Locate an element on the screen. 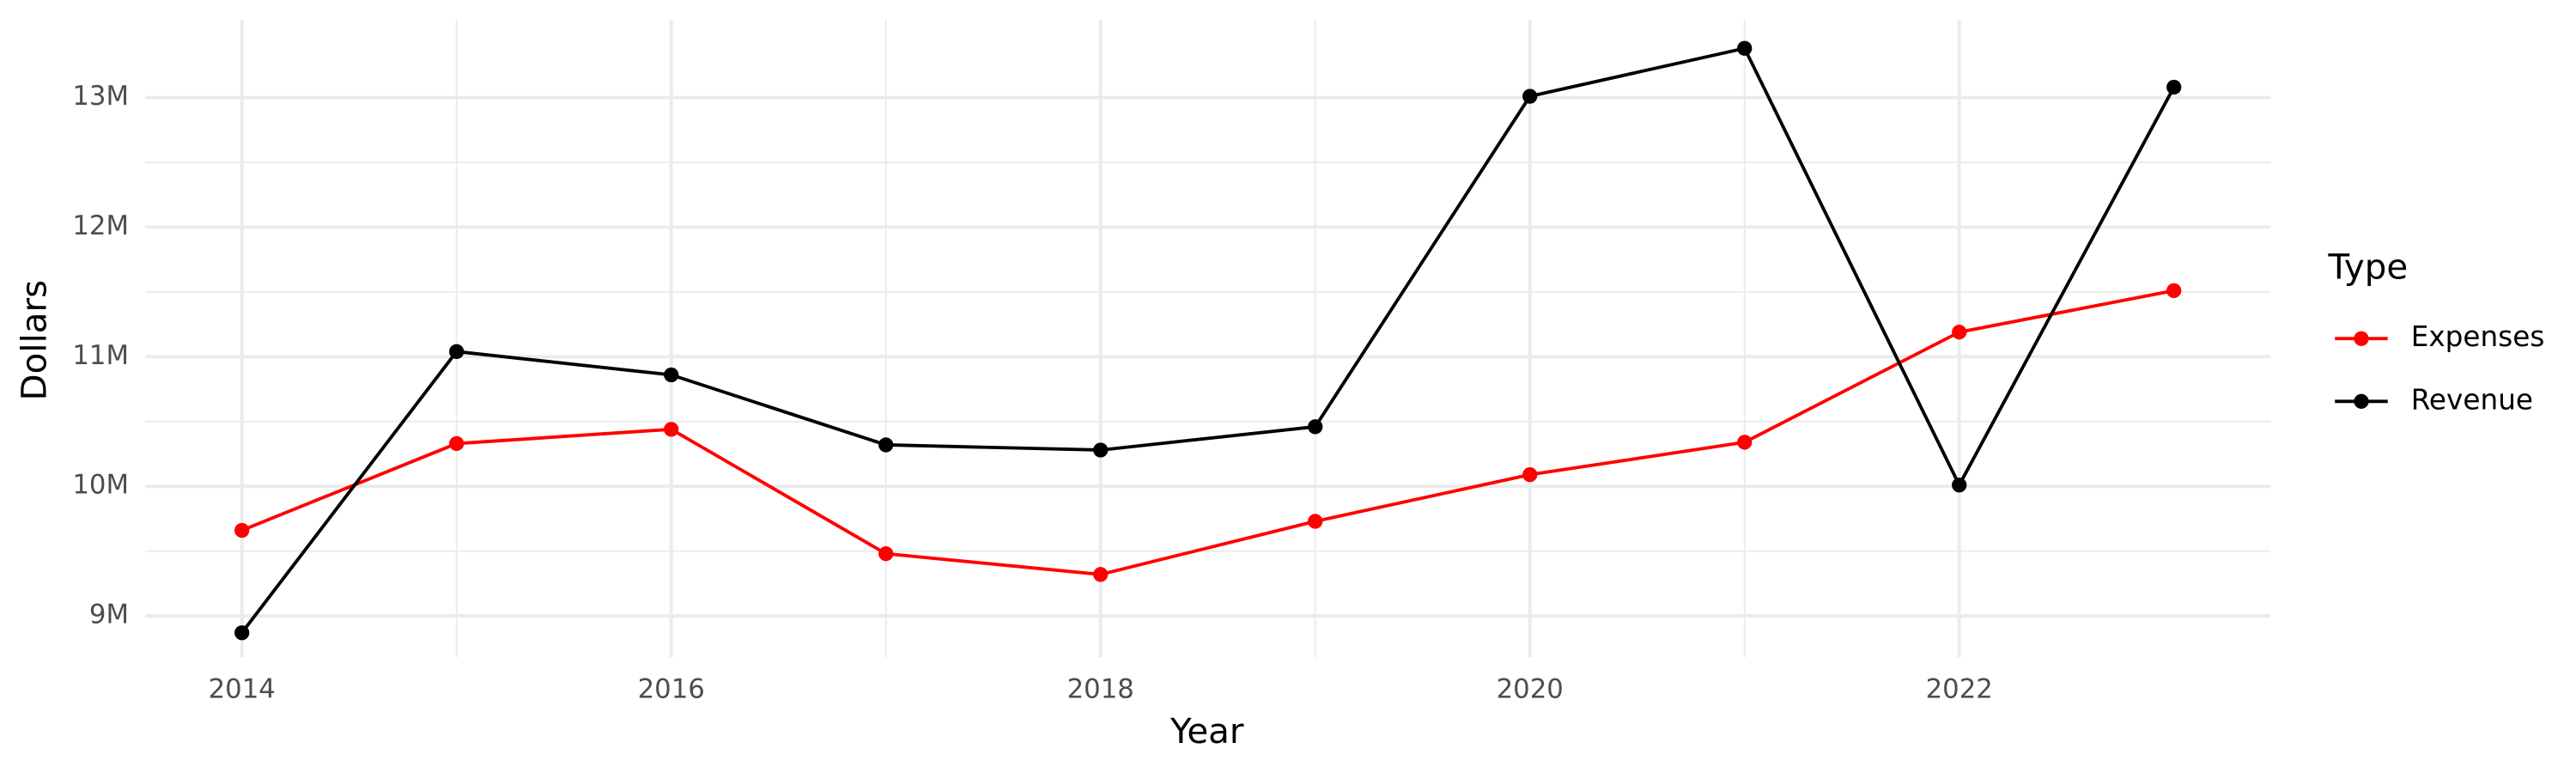 Image resolution: width=2576 pixels, height=773 pixels. x-tick-label: 2016 is located at coordinates (671, 688).